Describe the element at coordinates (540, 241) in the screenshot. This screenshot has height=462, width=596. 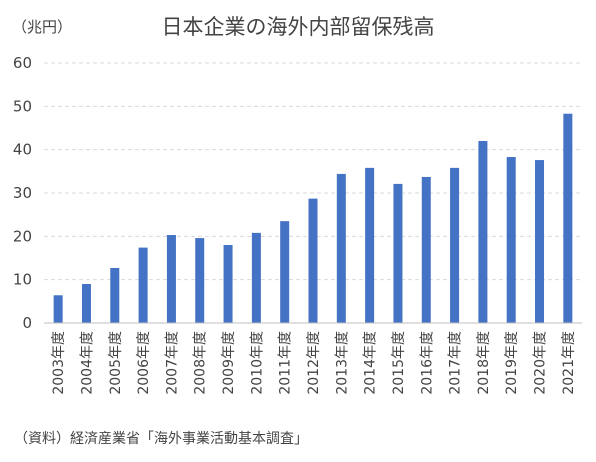
I see `bar-2020年度` at that location.